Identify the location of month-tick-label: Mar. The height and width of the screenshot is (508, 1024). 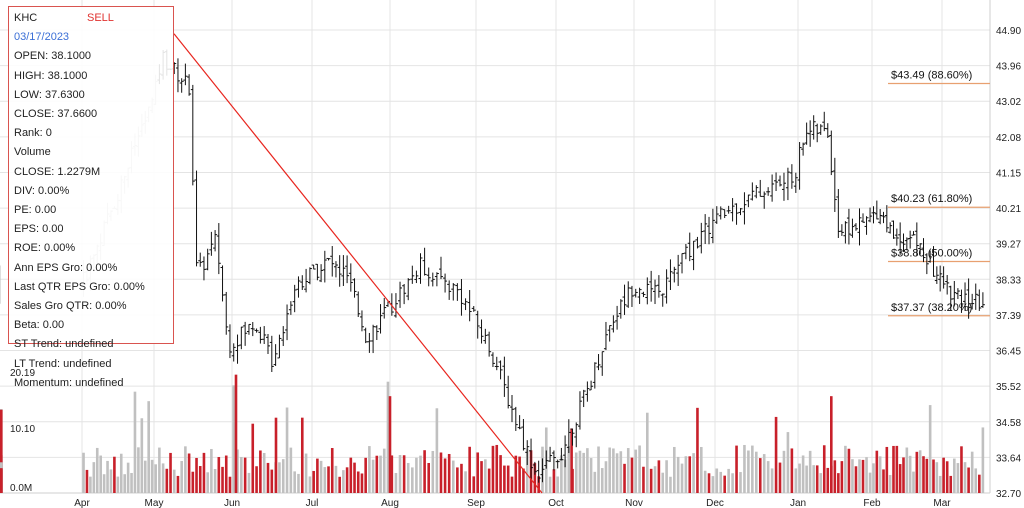
(942, 503).